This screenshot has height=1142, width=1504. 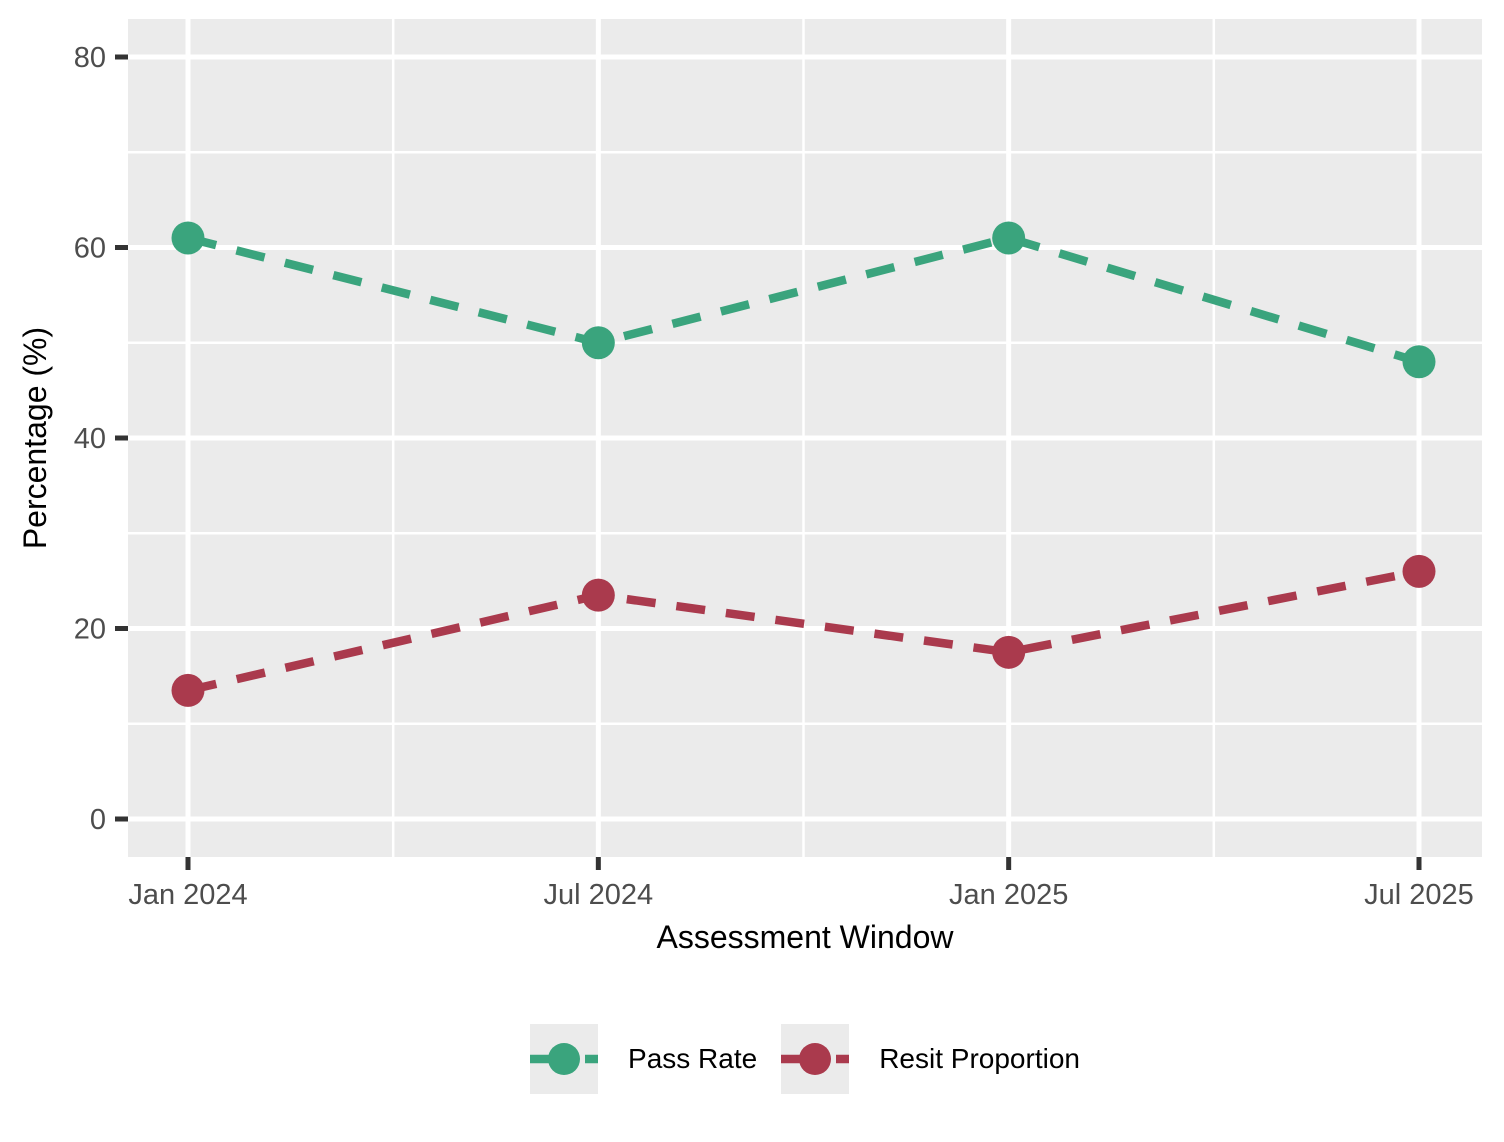 I want to click on legend-item-pass-rate: Pass Rate, so click(x=643, y=1059).